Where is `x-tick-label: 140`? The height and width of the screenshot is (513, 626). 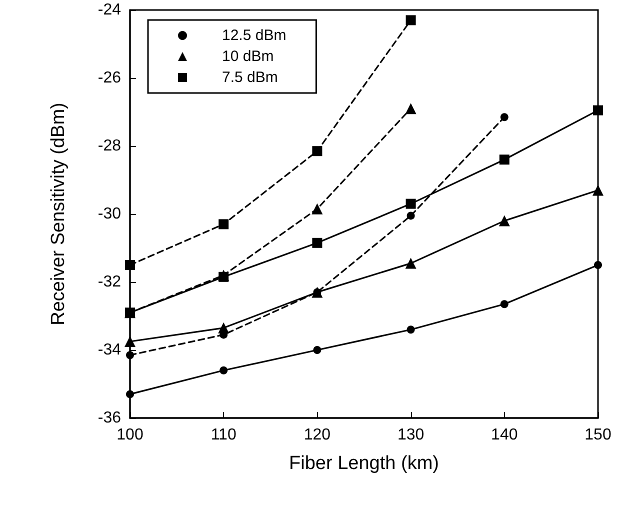
x-tick-label: 140 is located at coordinates (504, 435).